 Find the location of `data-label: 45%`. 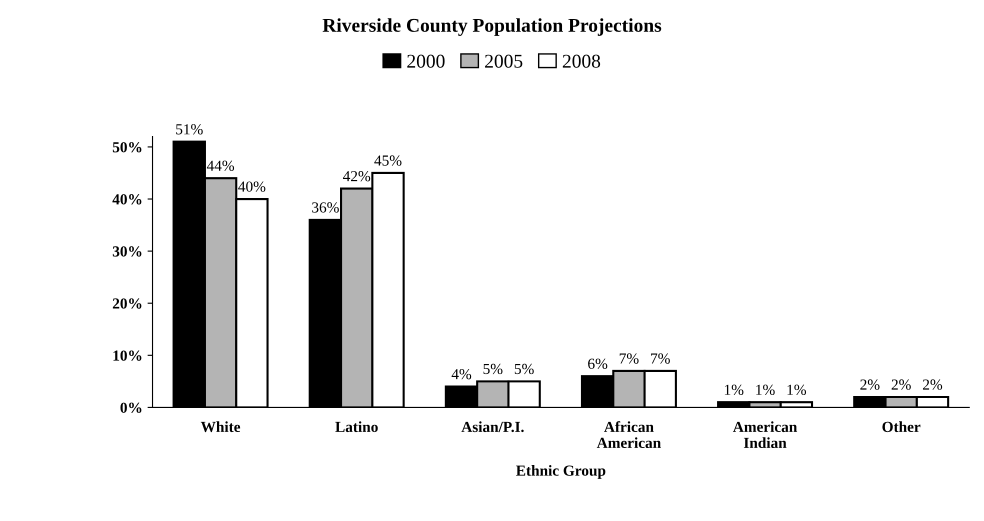

data-label: 45% is located at coordinates (388, 160).